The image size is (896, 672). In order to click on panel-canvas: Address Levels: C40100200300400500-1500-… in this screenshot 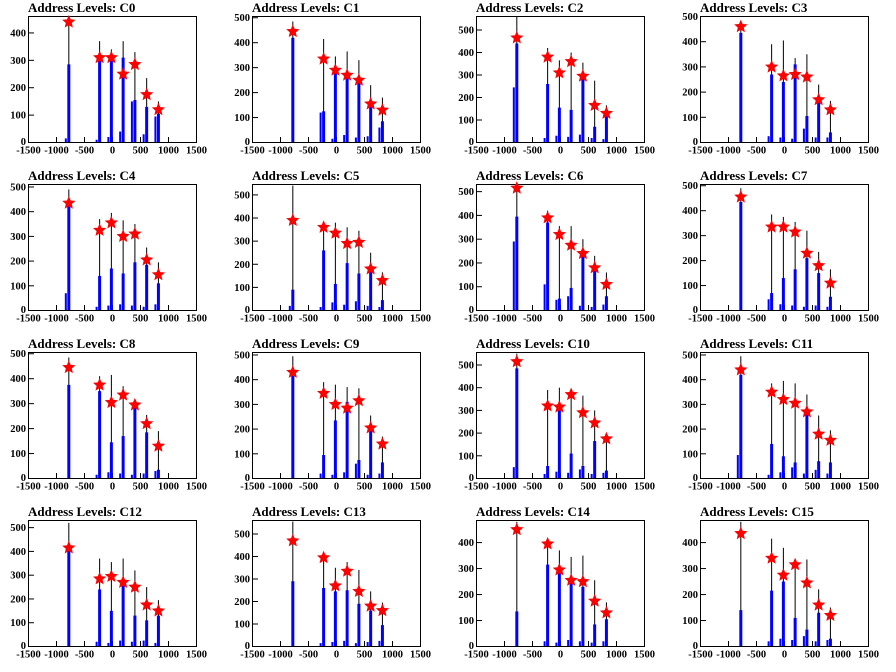, I will do `click(108, 246)`.